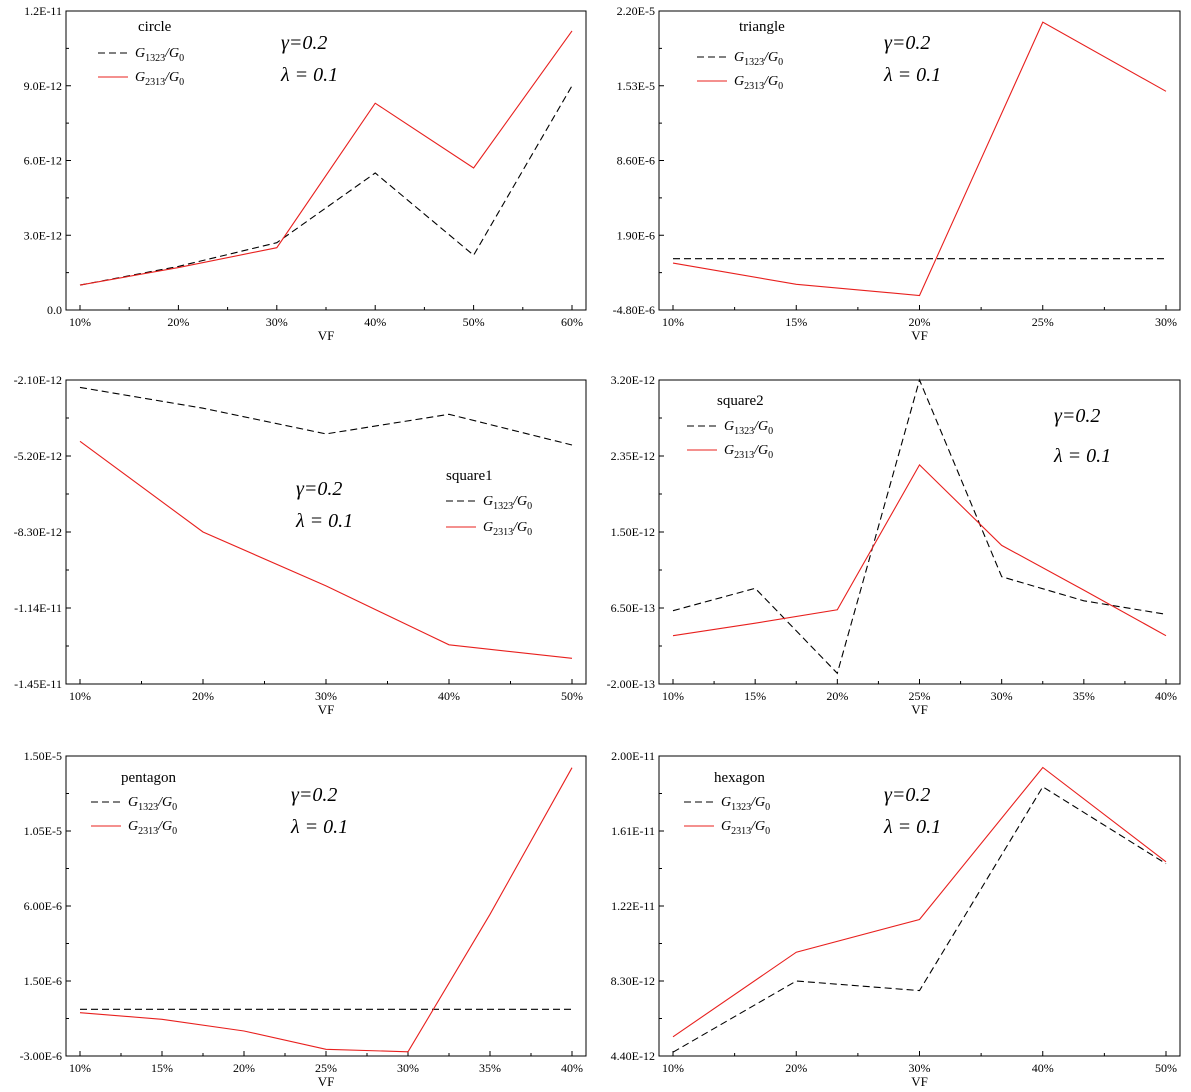  I want to click on y-tick-label: -5.20E-12, so click(38, 456).